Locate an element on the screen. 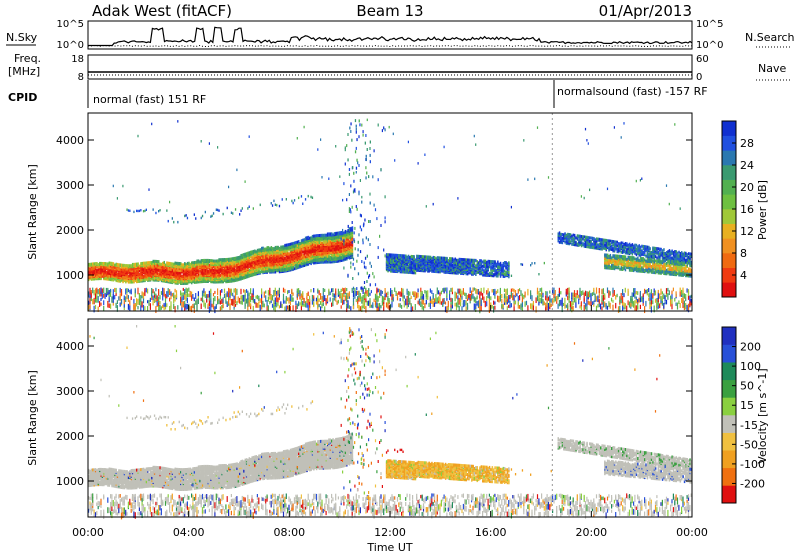 The width and height of the screenshot is (800, 554). cpid-left-program: normal (fast) 151 RF is located at coordinates (149, 99).